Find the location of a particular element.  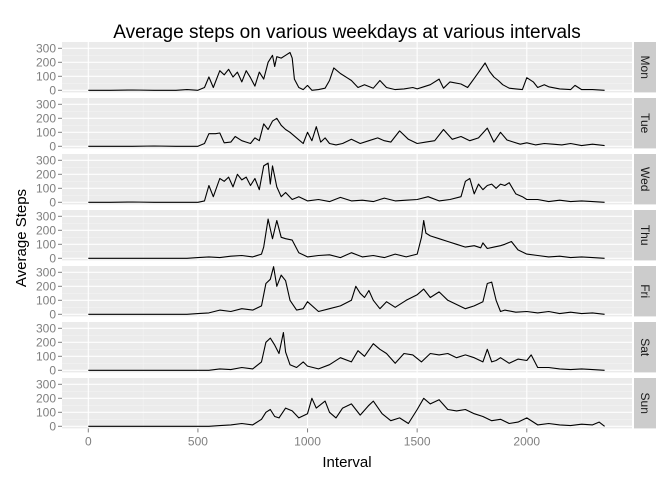

facet-label-mon: Mon is located at coordinates (645, 67).